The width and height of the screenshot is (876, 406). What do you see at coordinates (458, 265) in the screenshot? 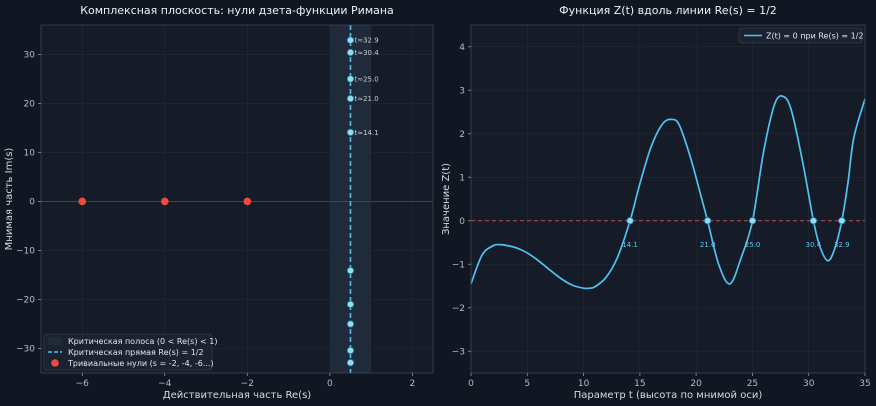
I see `zt-tick-label-y: −1` at bounding box center [458, 265].